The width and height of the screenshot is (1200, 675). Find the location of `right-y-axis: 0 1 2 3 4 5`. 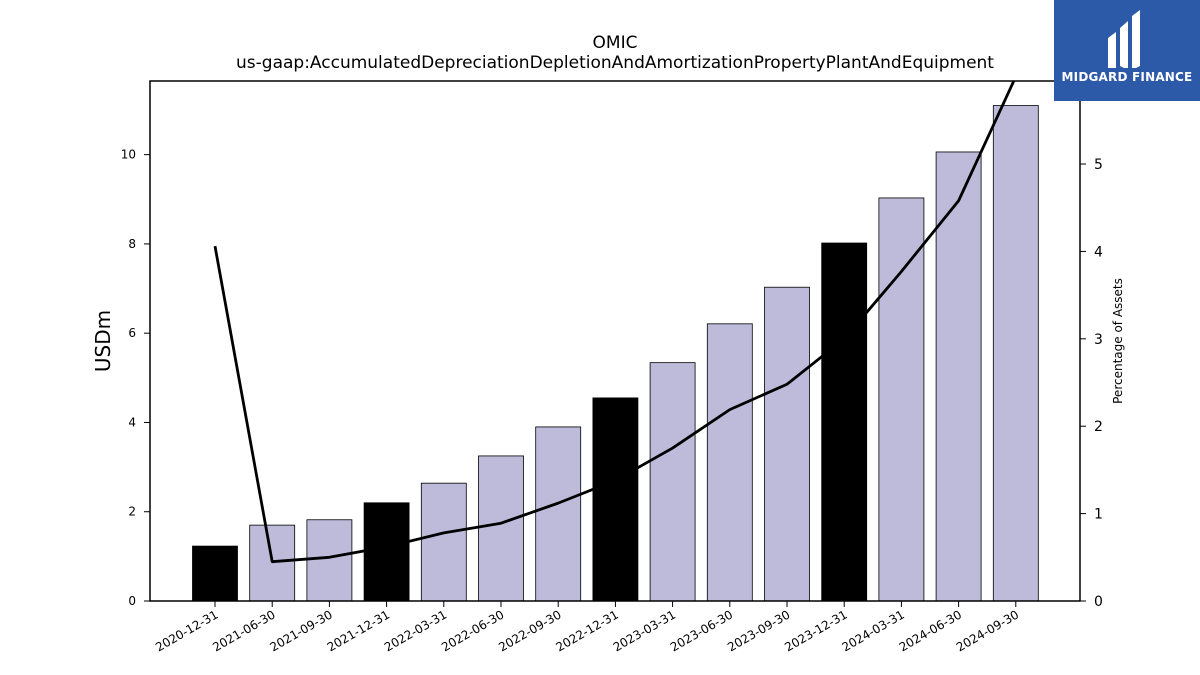

right-y-axis: 0 1 2 3 4 5 is located at coordinates (1091, 383).